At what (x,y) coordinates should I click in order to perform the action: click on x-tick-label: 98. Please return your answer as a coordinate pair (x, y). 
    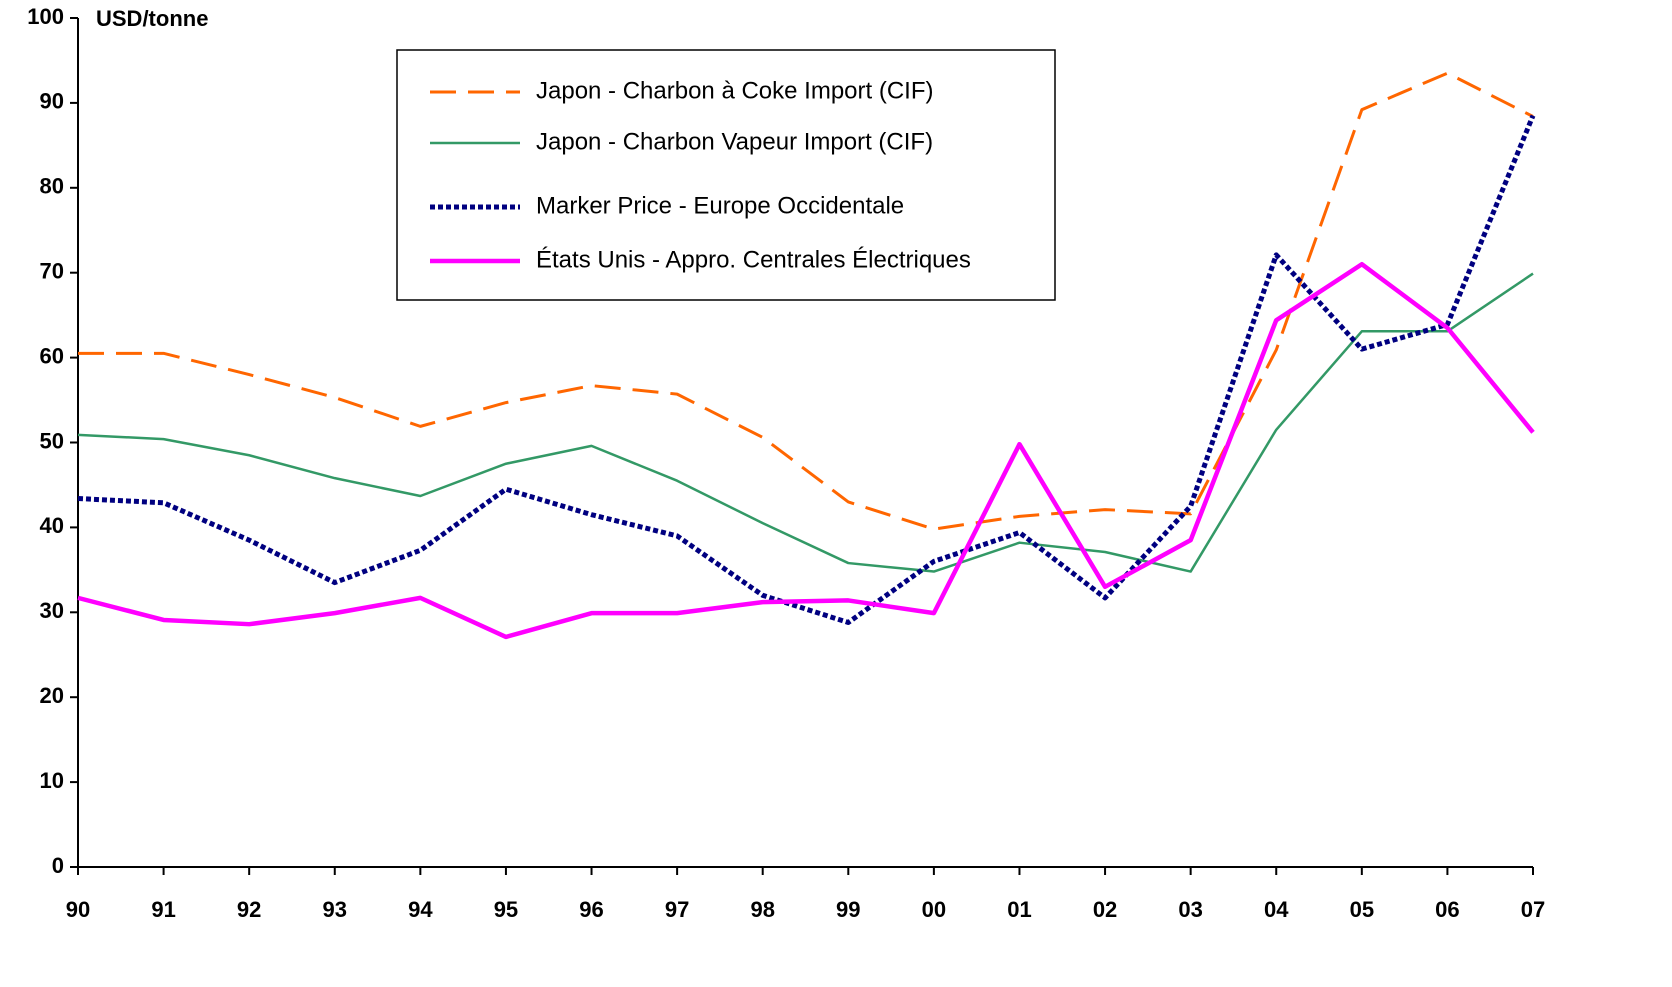
    Looking at the image, I should click on (762, 909).